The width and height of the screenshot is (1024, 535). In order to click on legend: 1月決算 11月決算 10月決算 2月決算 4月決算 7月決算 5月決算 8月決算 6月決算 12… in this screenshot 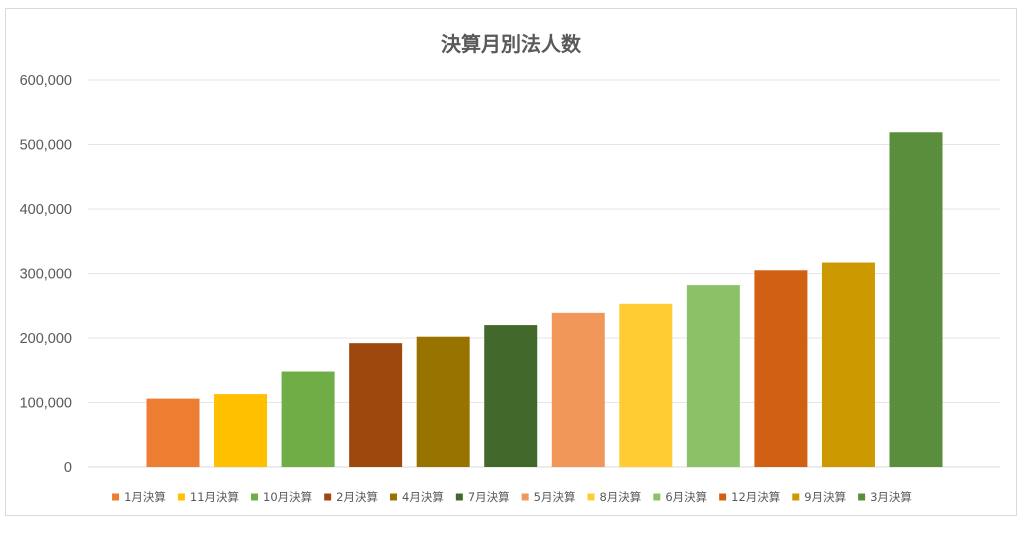, I will do `click(512, 497)`.